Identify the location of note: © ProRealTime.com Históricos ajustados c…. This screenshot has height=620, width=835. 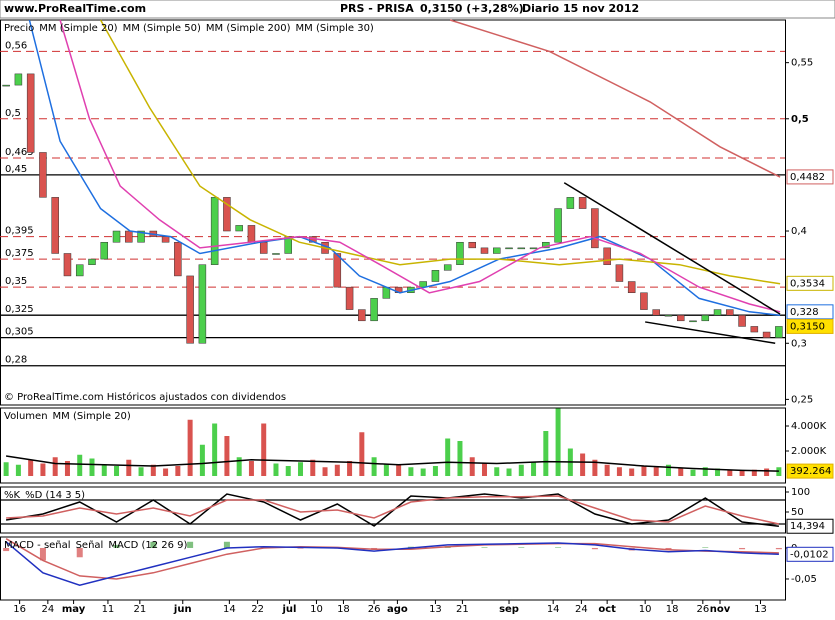
(145, 397).